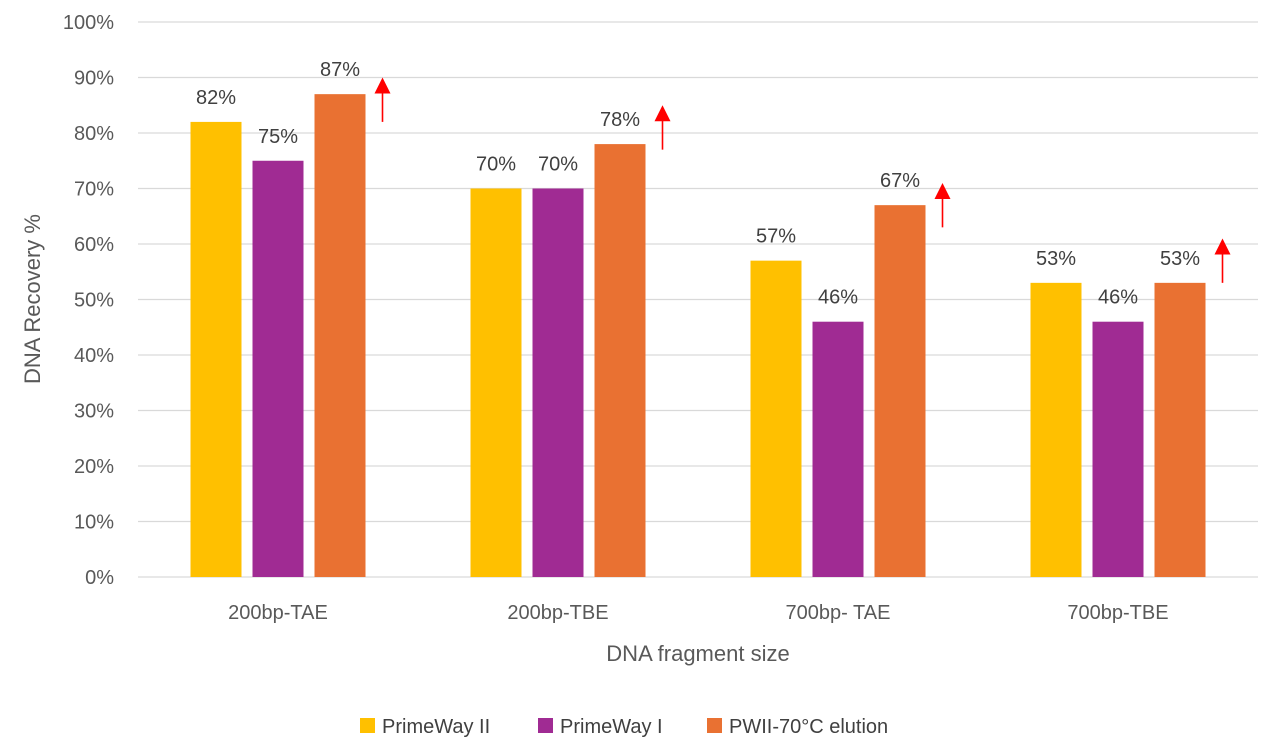  I want to click on y-axis-ticks: 0% 10% 20% 30% 40% 50% 60% 70% 80% 90% 100%, so click(88, 300).